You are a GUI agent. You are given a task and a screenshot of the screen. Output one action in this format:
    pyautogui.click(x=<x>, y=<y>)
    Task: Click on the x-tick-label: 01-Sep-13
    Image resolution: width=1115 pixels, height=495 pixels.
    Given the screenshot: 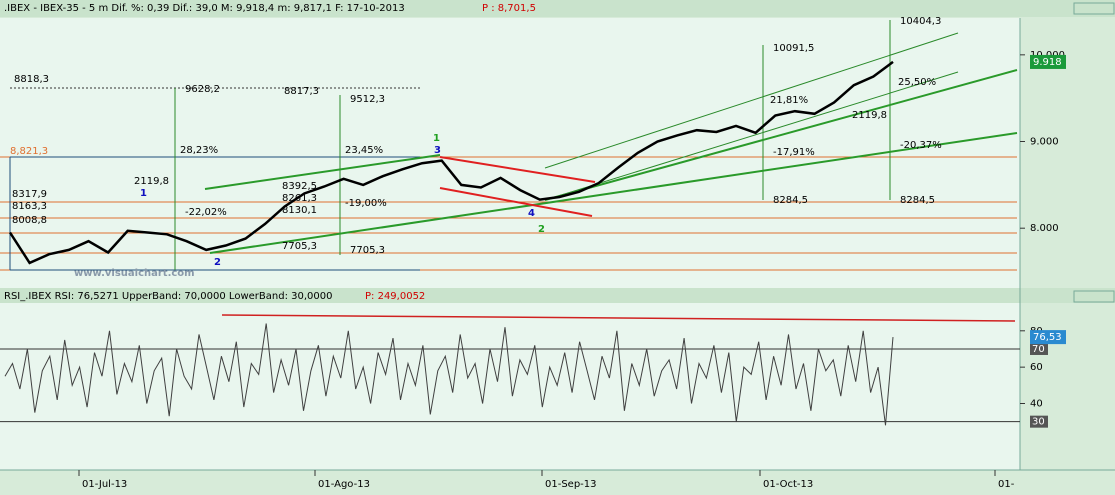 What is the action you would take?
    pyautogui.click(x=571, y=484)
    